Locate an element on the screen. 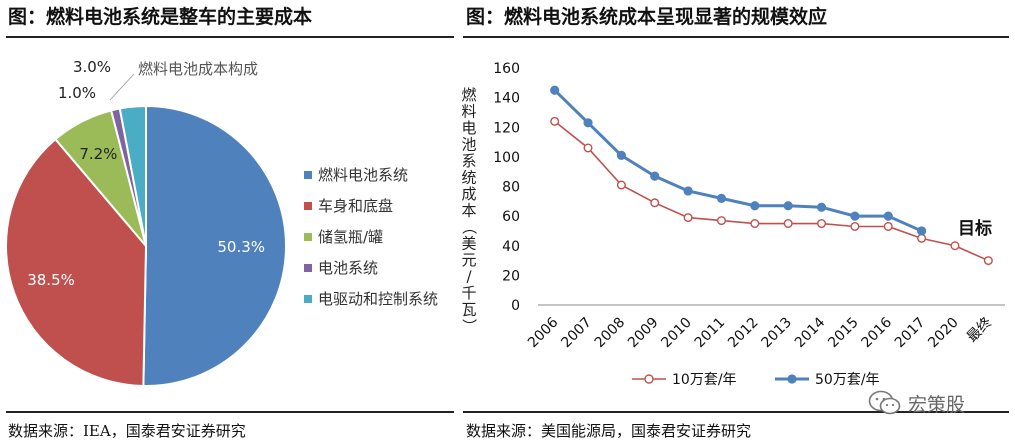 This screenshot has width=1015, height=448. y-tick-label: 160 is located at coordinates (506, 69).